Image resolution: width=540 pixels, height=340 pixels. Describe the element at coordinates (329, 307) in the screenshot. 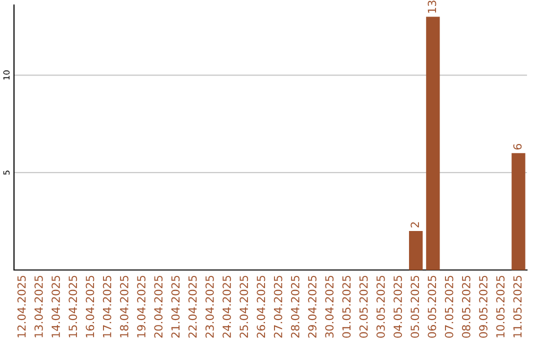

I see `x-tick-label: 30.04.2025` at that location.